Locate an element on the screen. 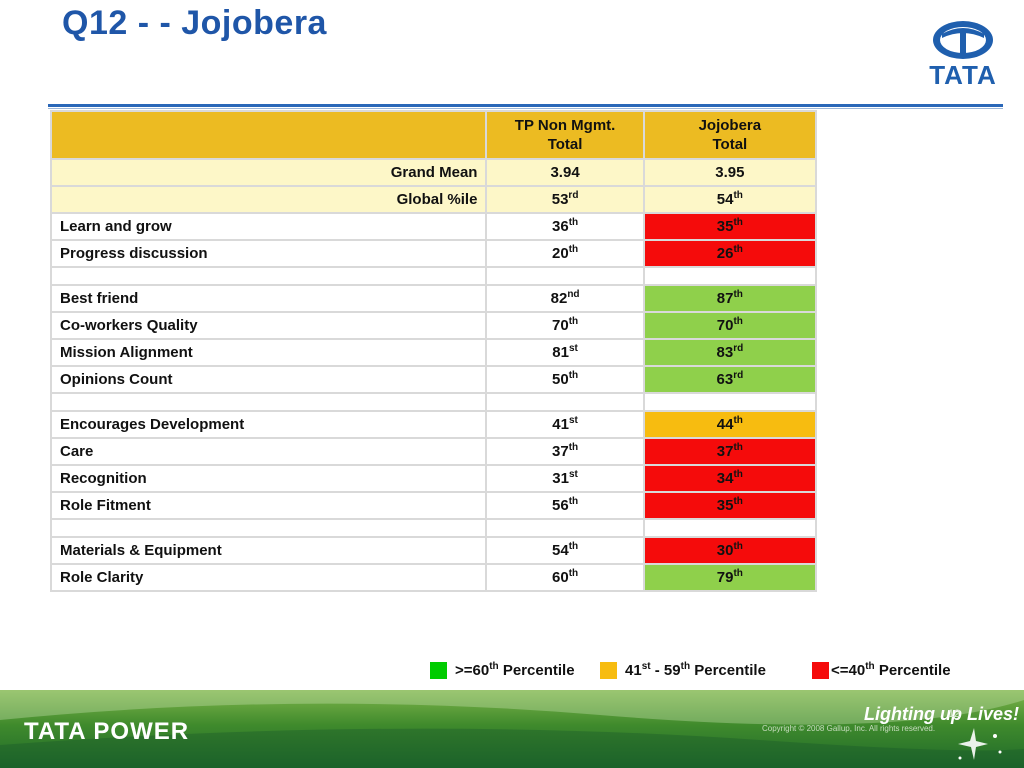  row-label: Role Fitment is located at coordinates (268, 505).